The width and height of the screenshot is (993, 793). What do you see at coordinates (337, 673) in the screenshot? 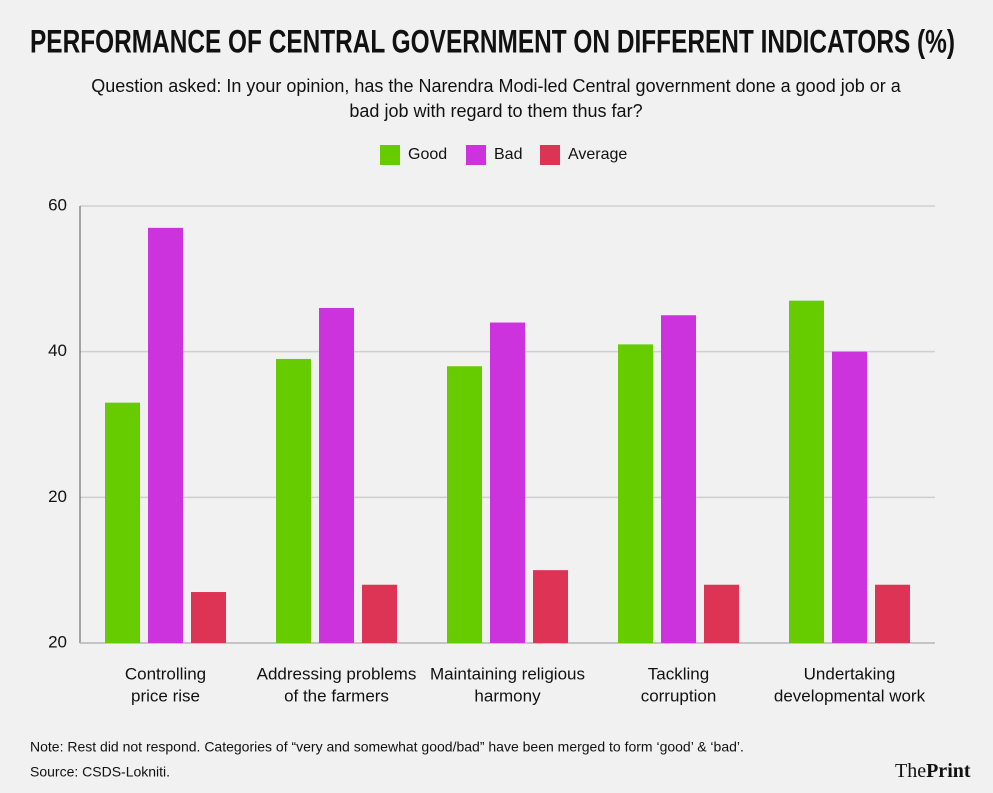
I see `x-tick-label: Addressing problems` at bounding box center [337, 673].